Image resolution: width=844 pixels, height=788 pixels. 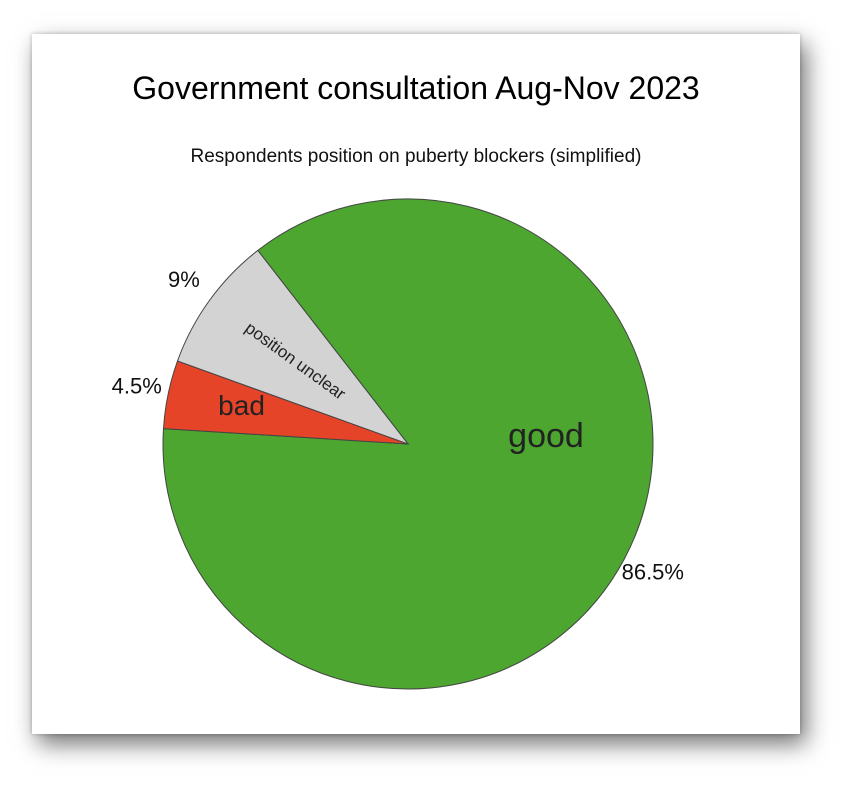 I want to click on pct-label-bad: 4.5%, so click(x=137, y=386).